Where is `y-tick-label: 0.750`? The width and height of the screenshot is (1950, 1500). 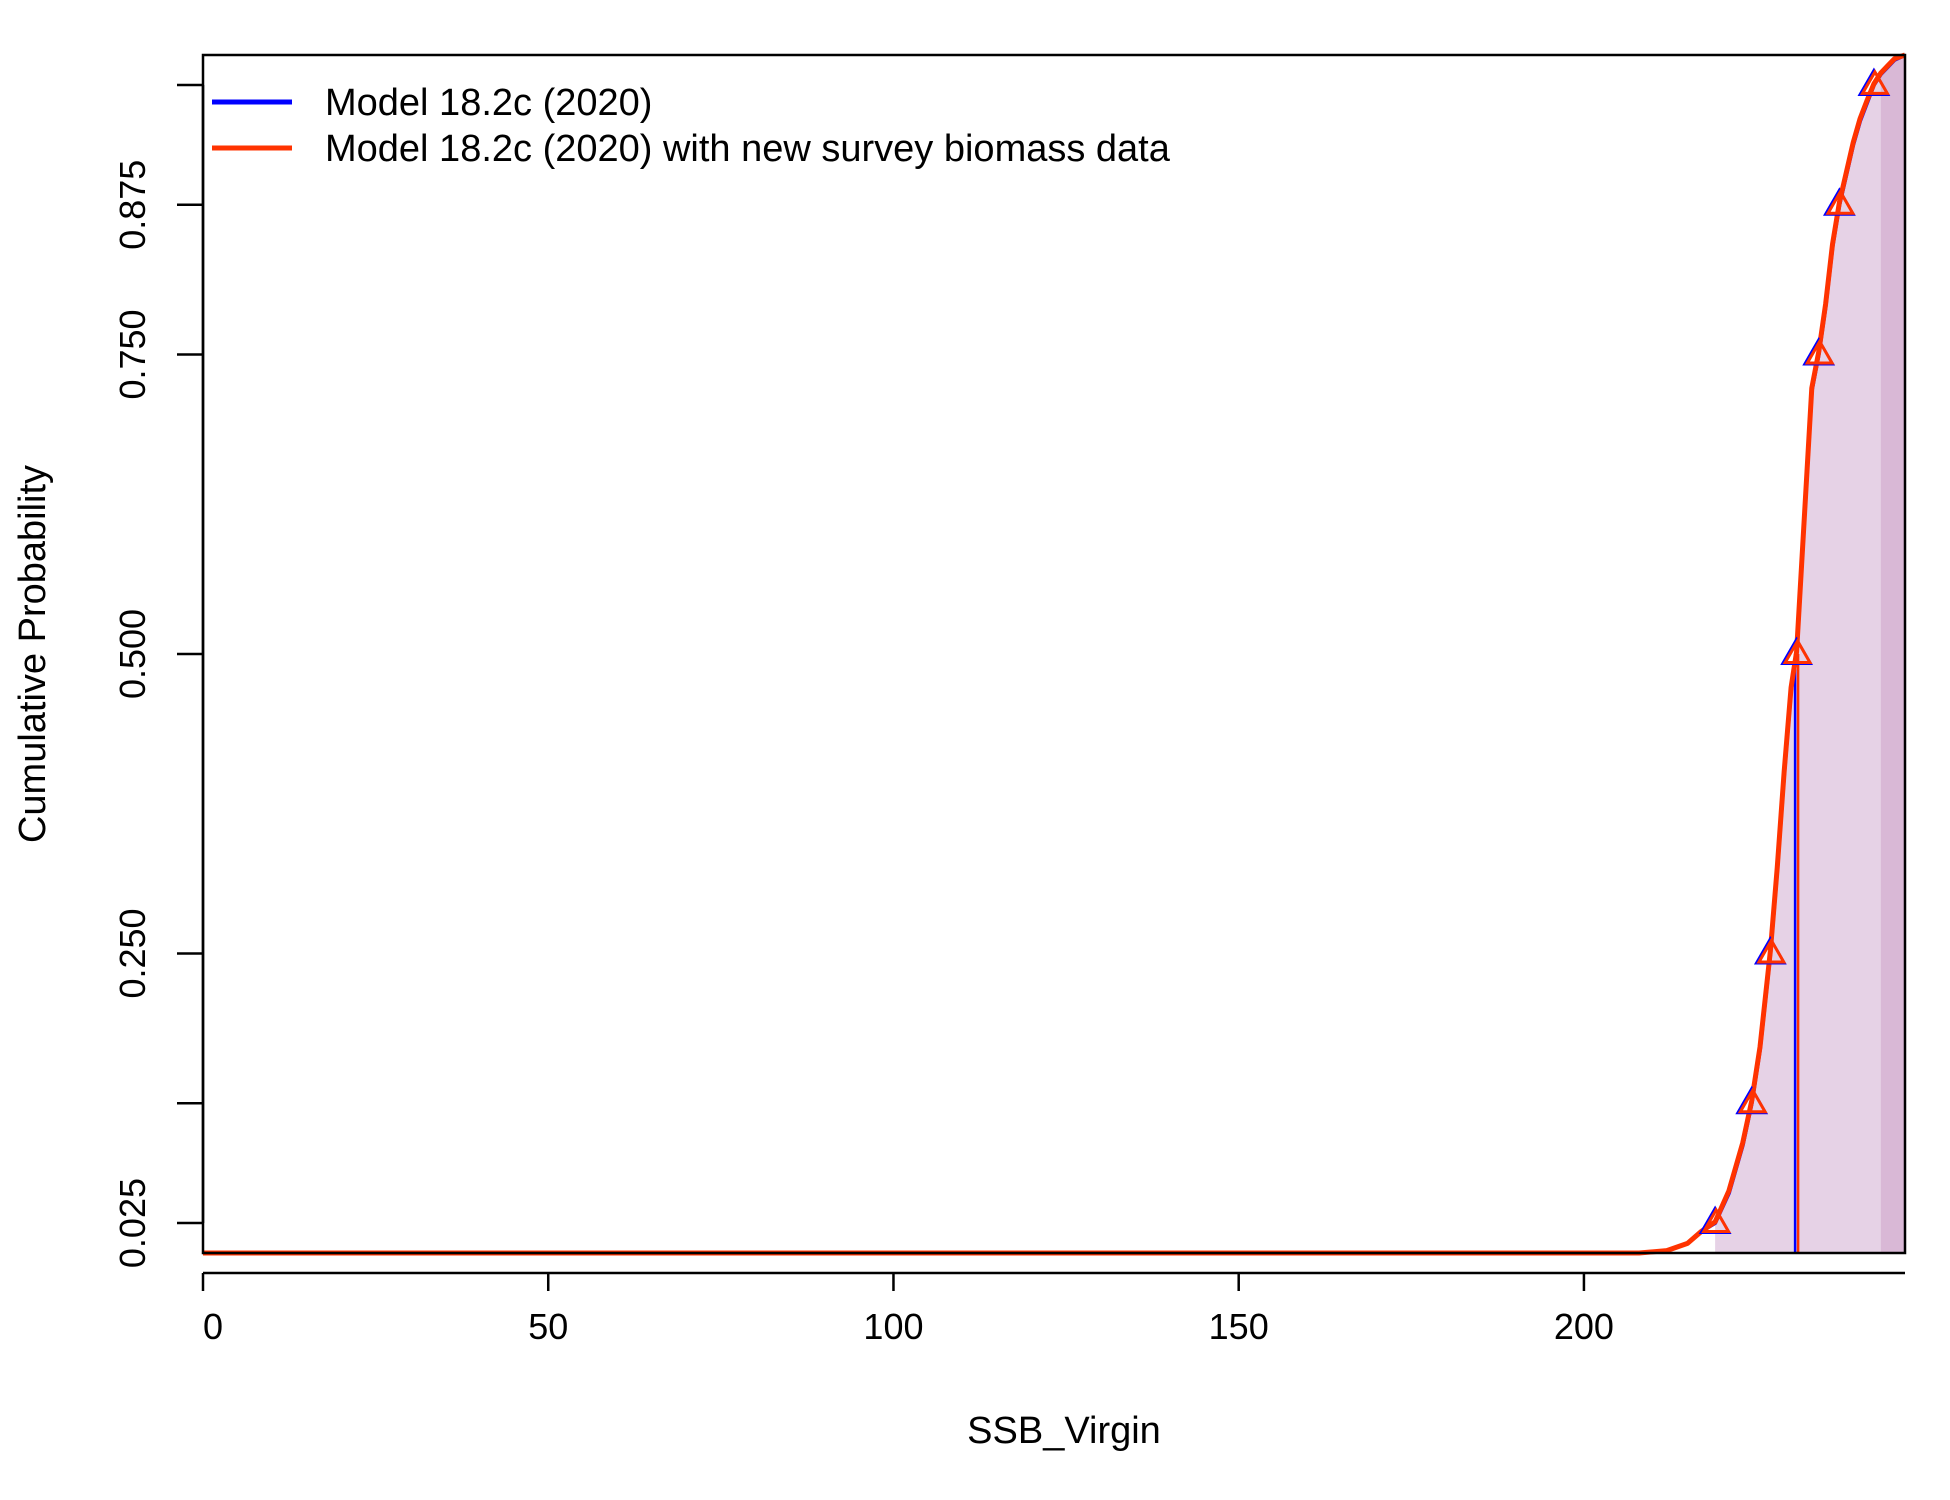
y-tick-label: 0.750 is located at coordinates (132, 354).